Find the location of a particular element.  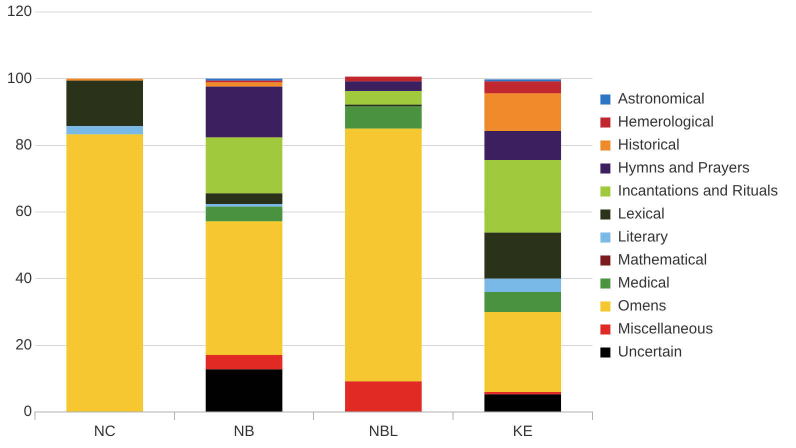

y-tick-label: 60 is located at coordinates (23, 211).